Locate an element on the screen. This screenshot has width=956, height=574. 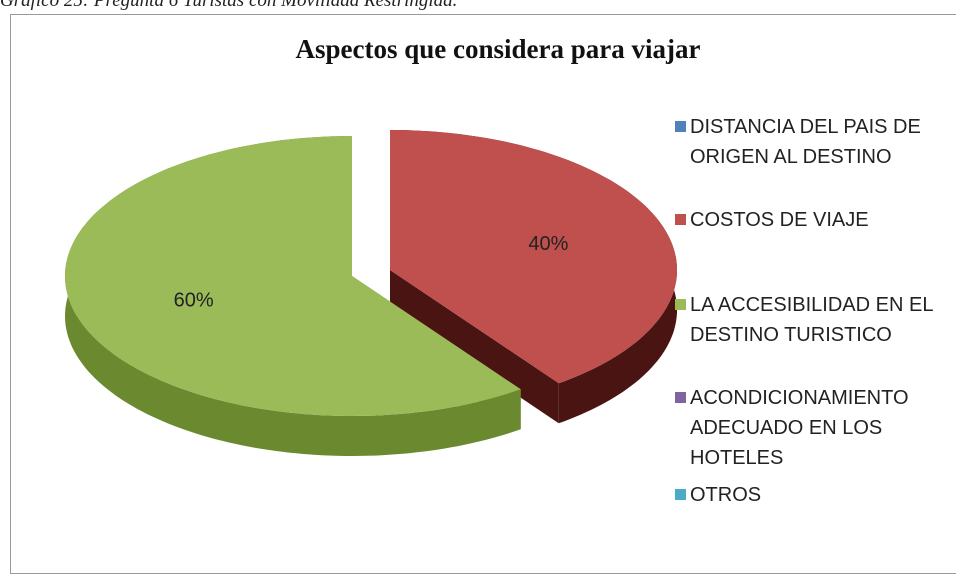
legend-item: OTROS is located at coordinates (815, 495).